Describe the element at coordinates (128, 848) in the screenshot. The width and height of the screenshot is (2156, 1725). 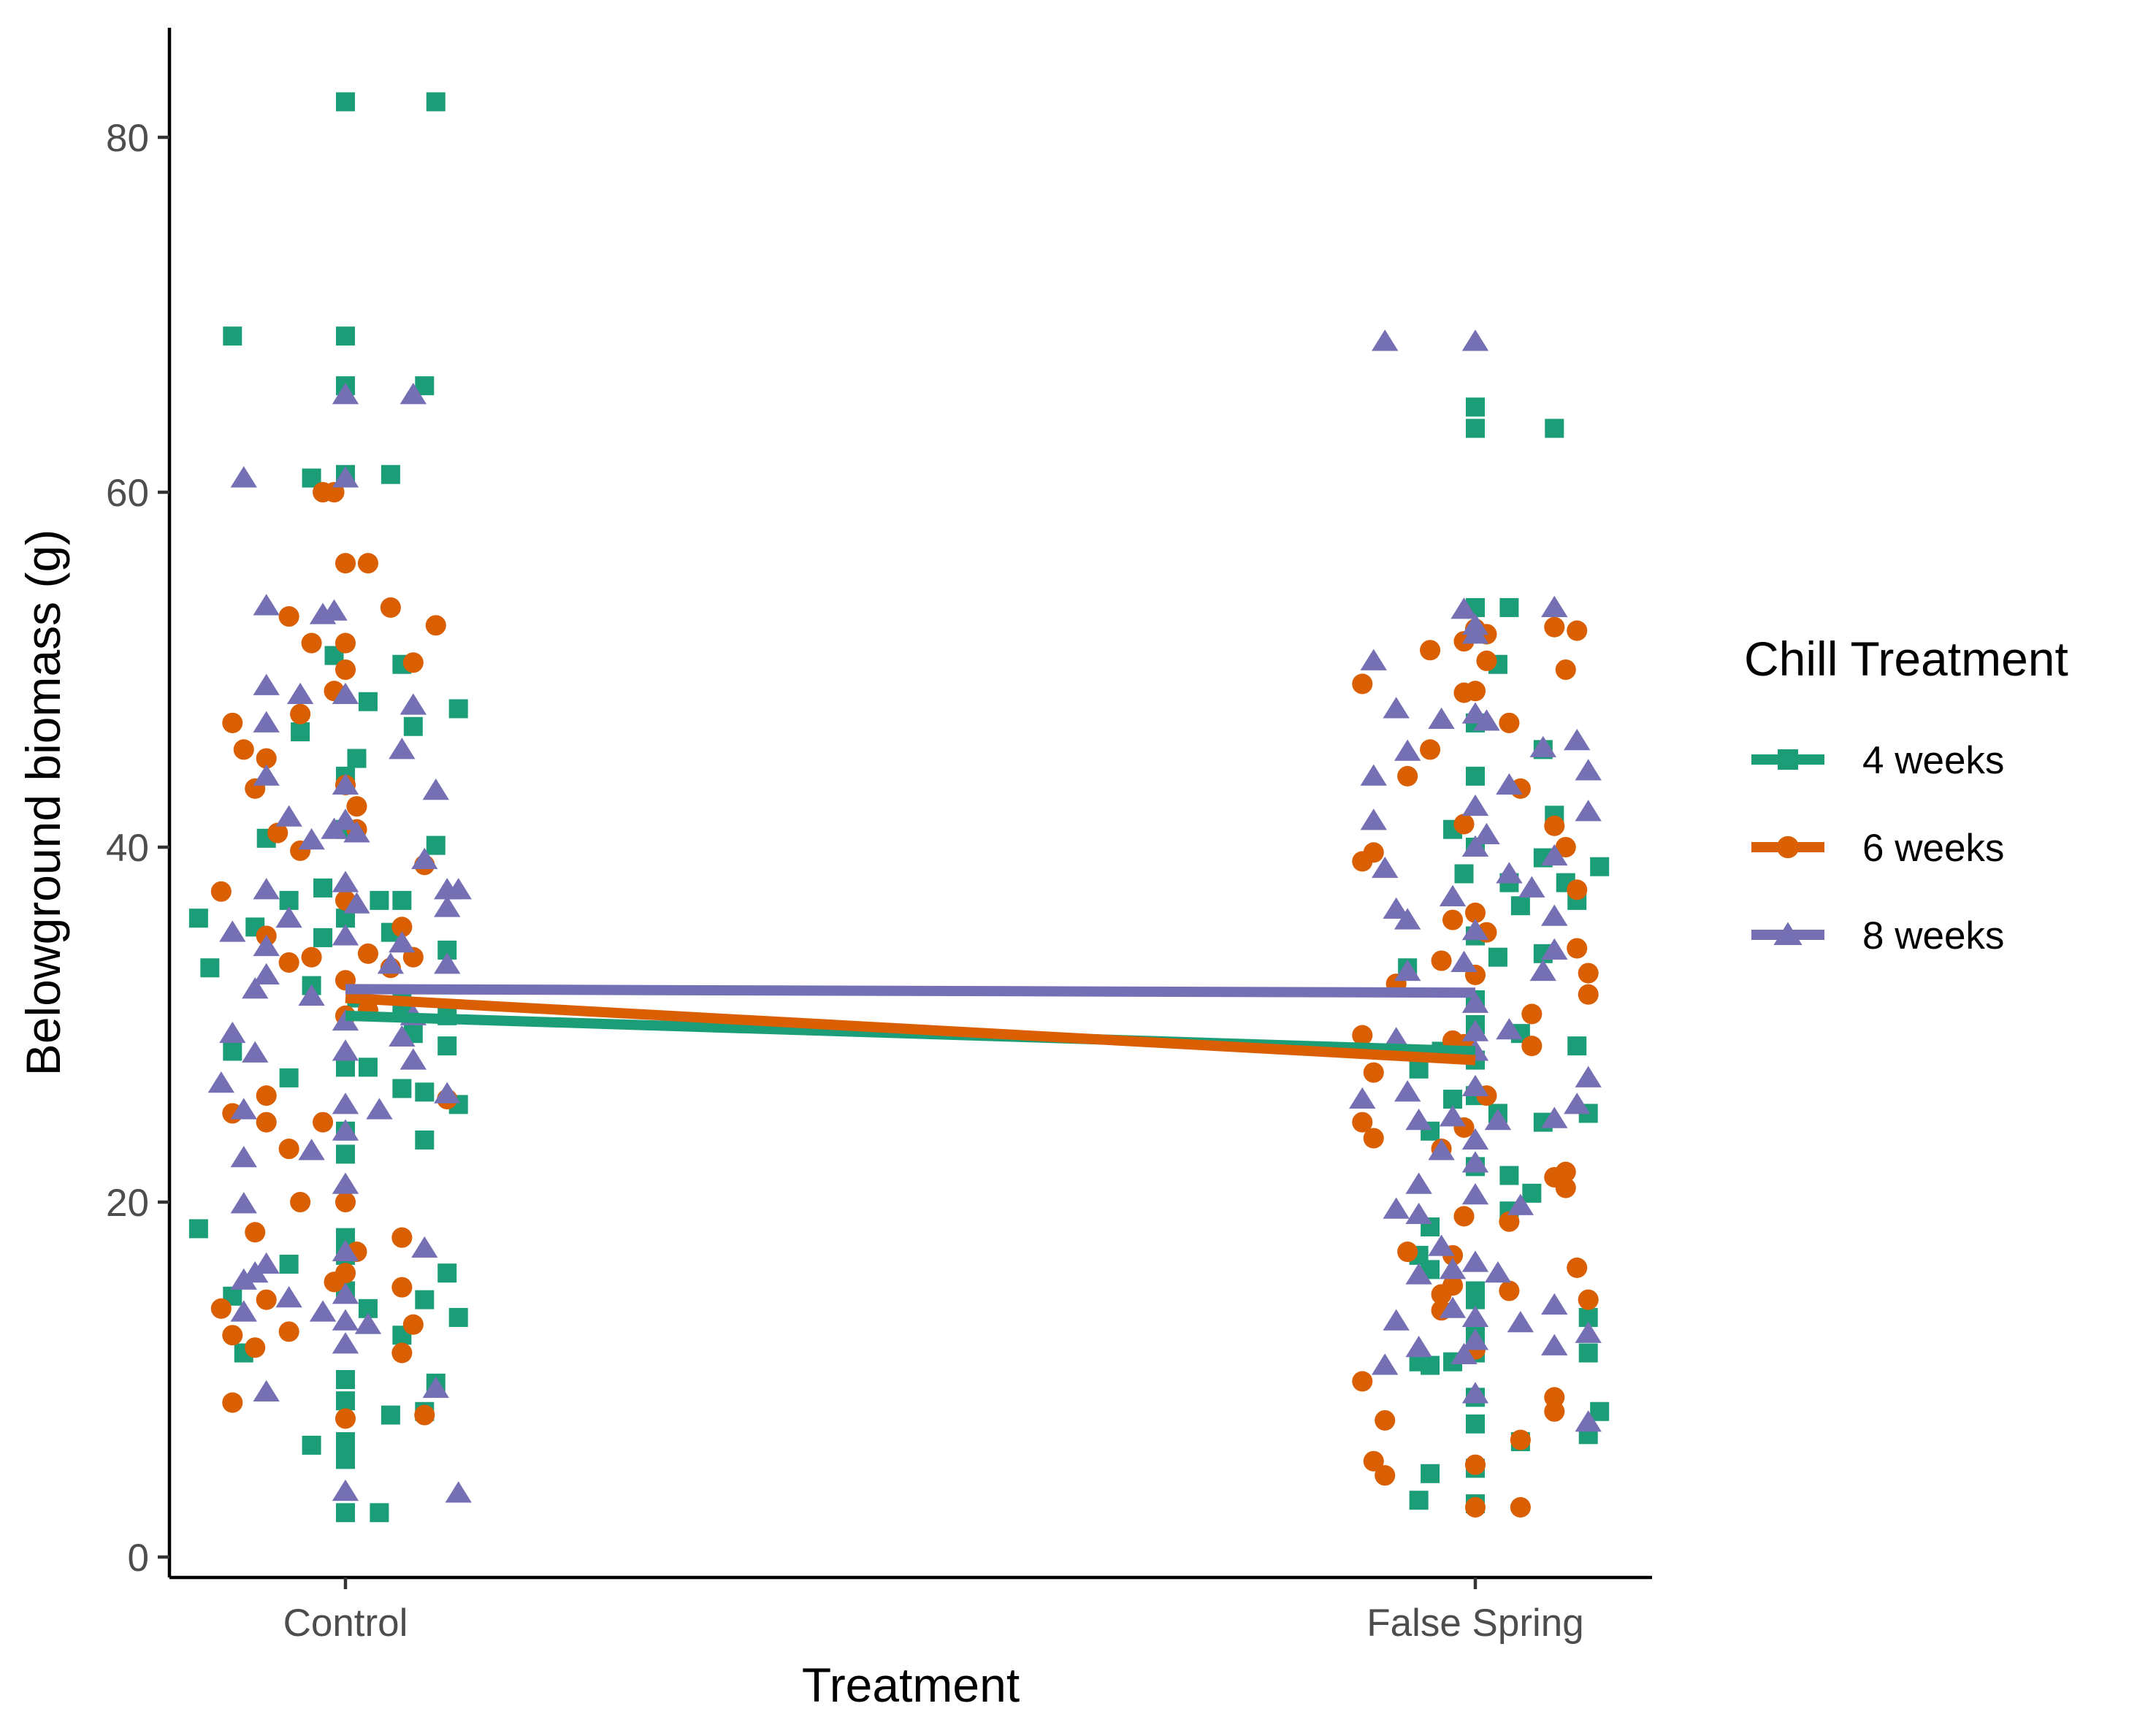
I see `y-tick-label: 40` at that location.